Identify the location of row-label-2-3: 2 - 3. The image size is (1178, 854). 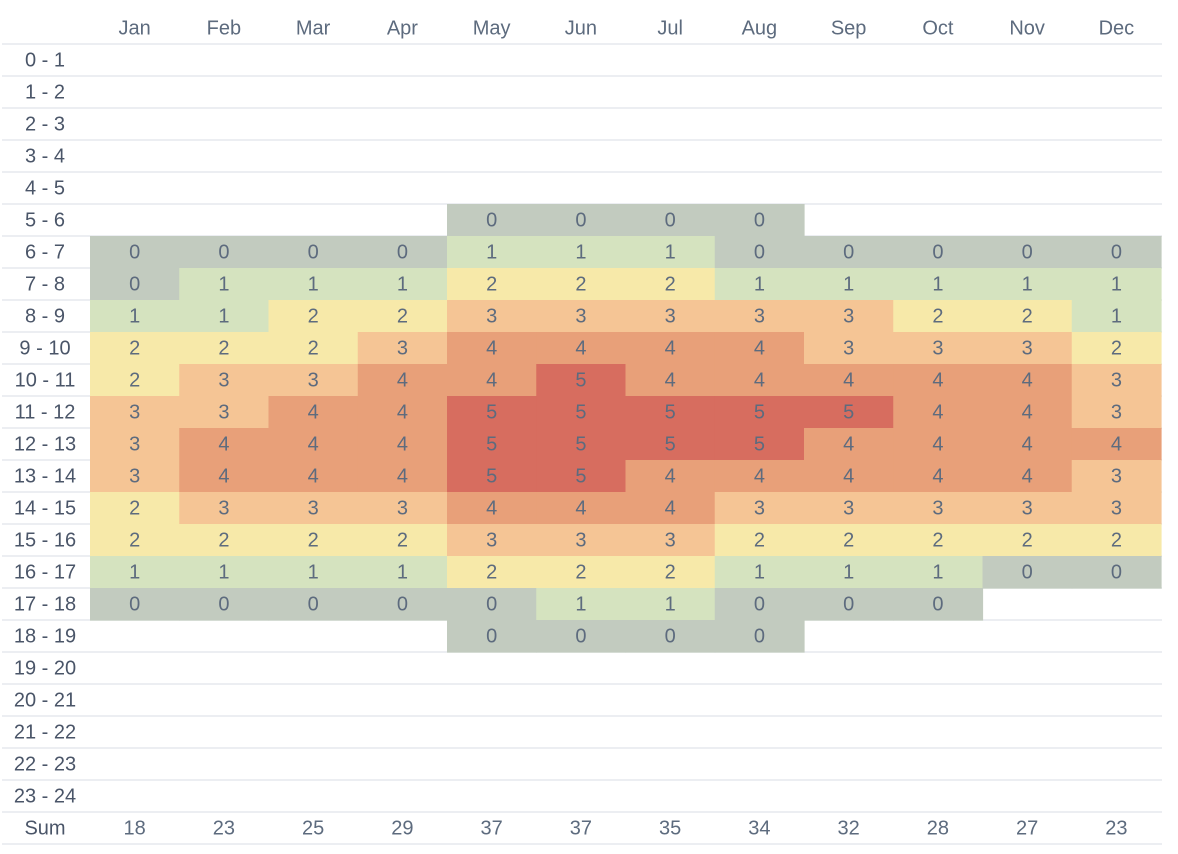
(45, 124).